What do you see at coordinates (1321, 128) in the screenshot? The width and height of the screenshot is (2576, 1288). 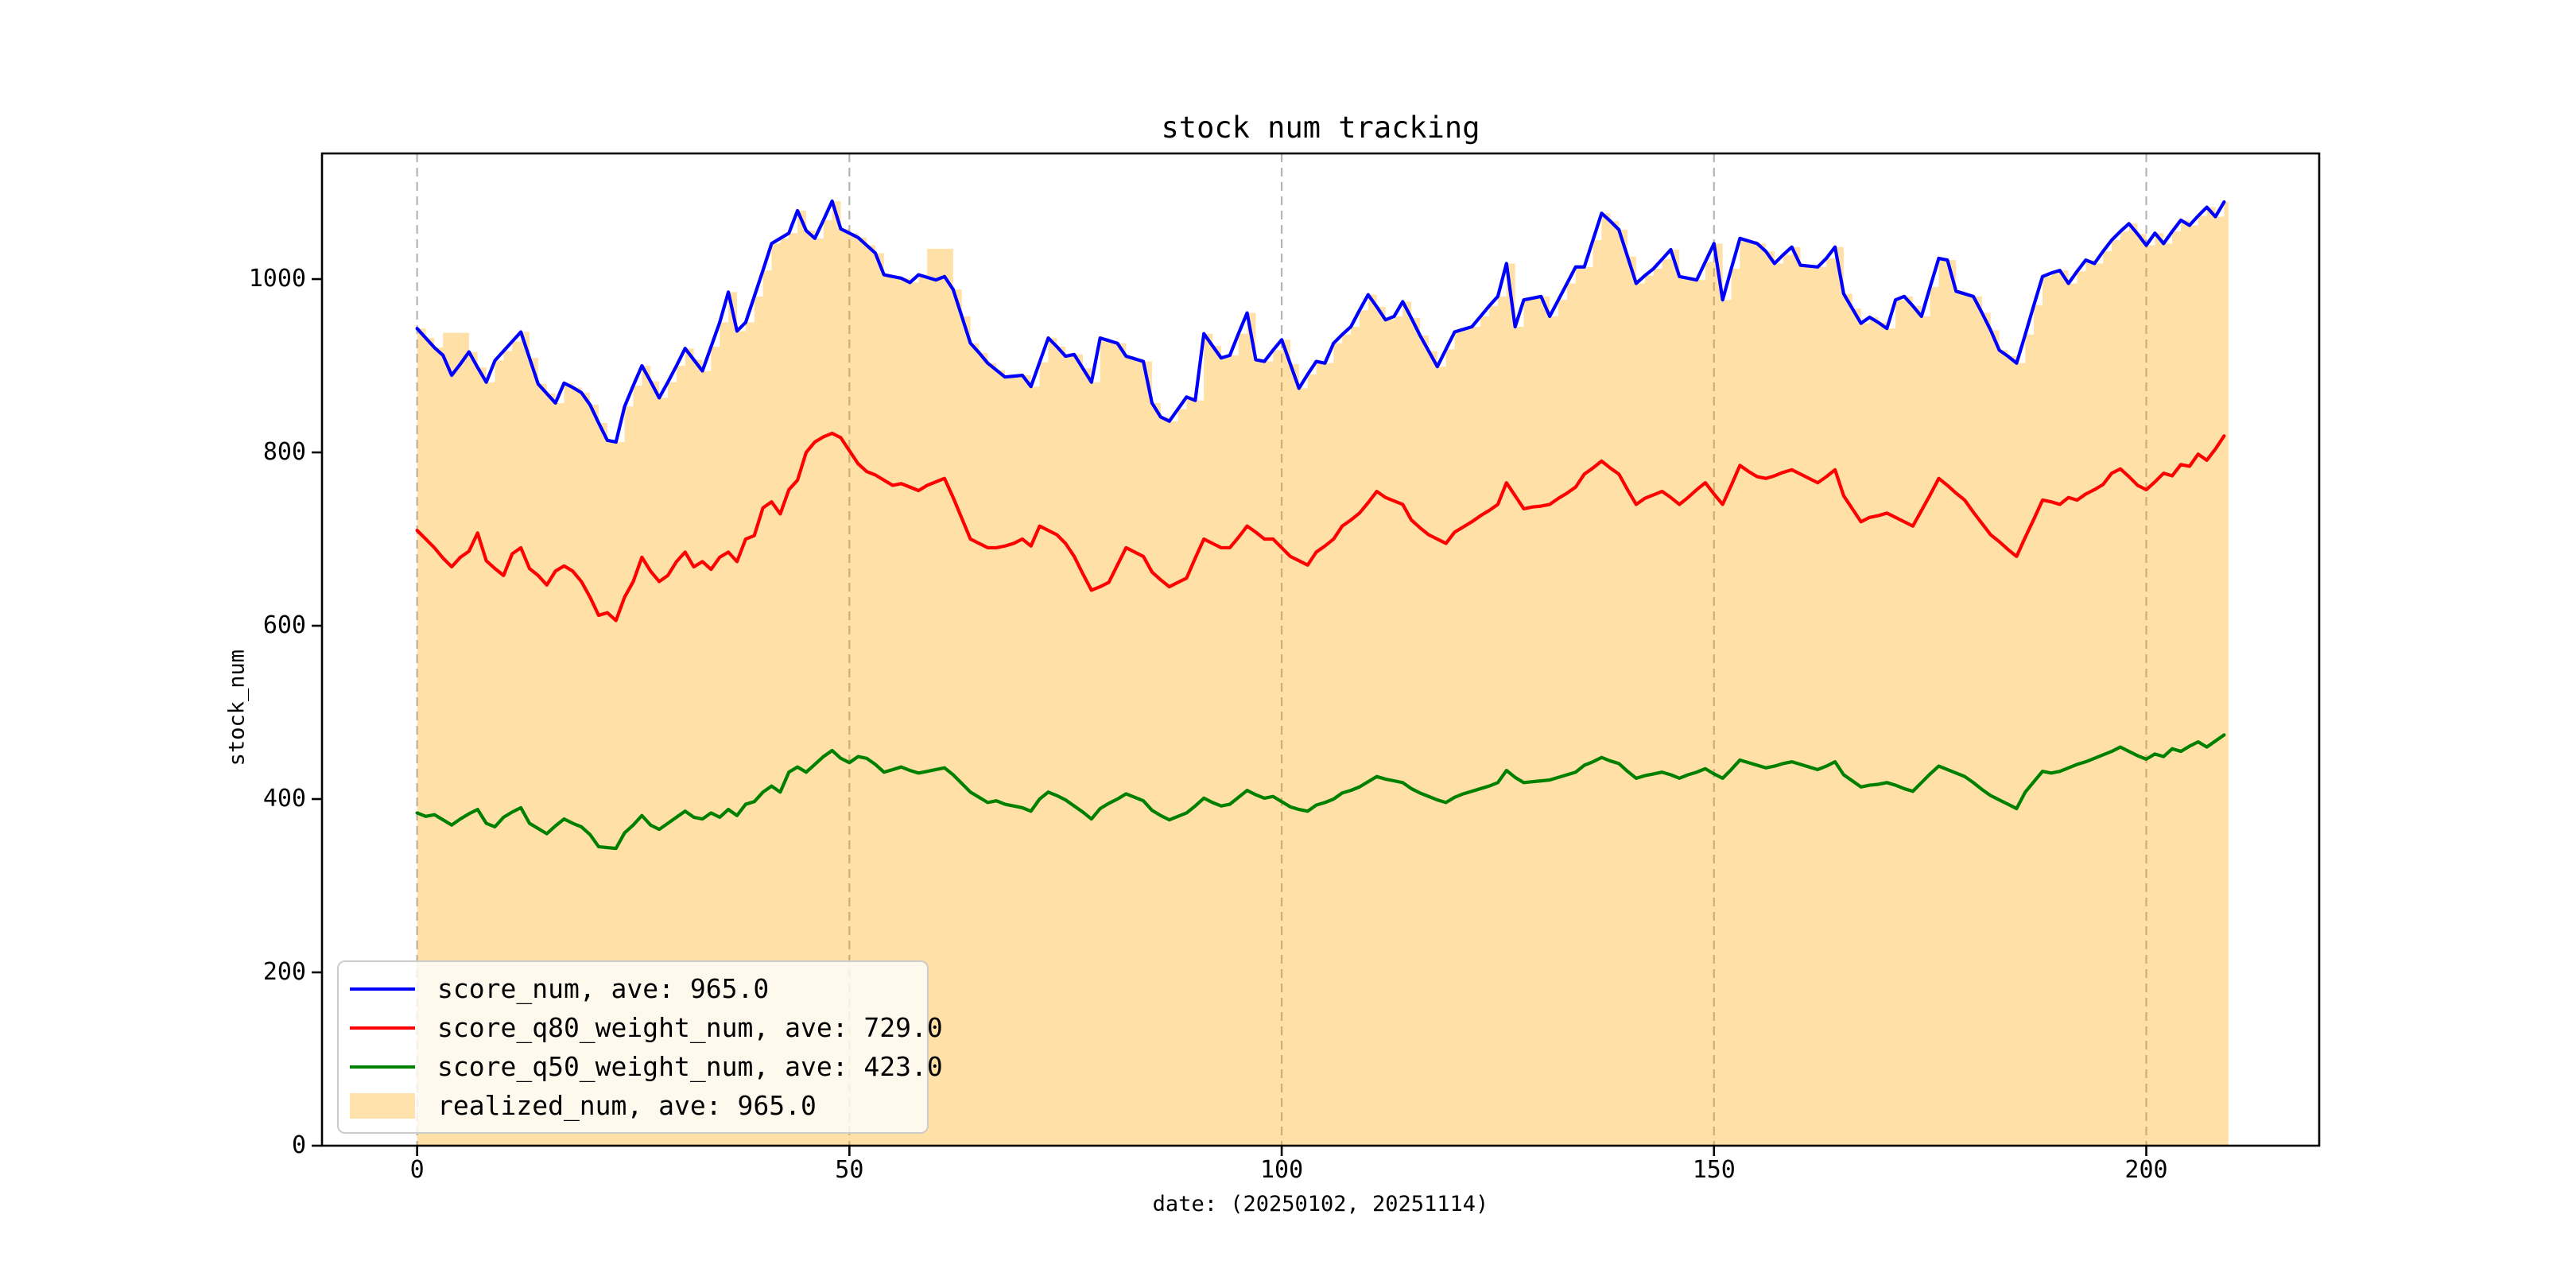 I see `chart-title: stock num tracking` at bounding box center [1321, 128].